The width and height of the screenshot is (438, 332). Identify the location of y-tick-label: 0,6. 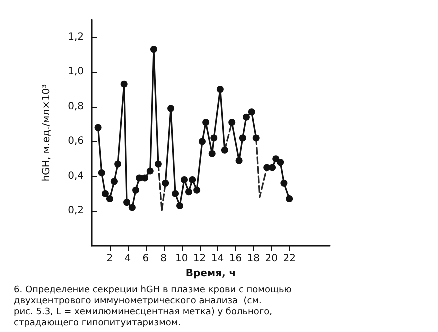
(76, 142).